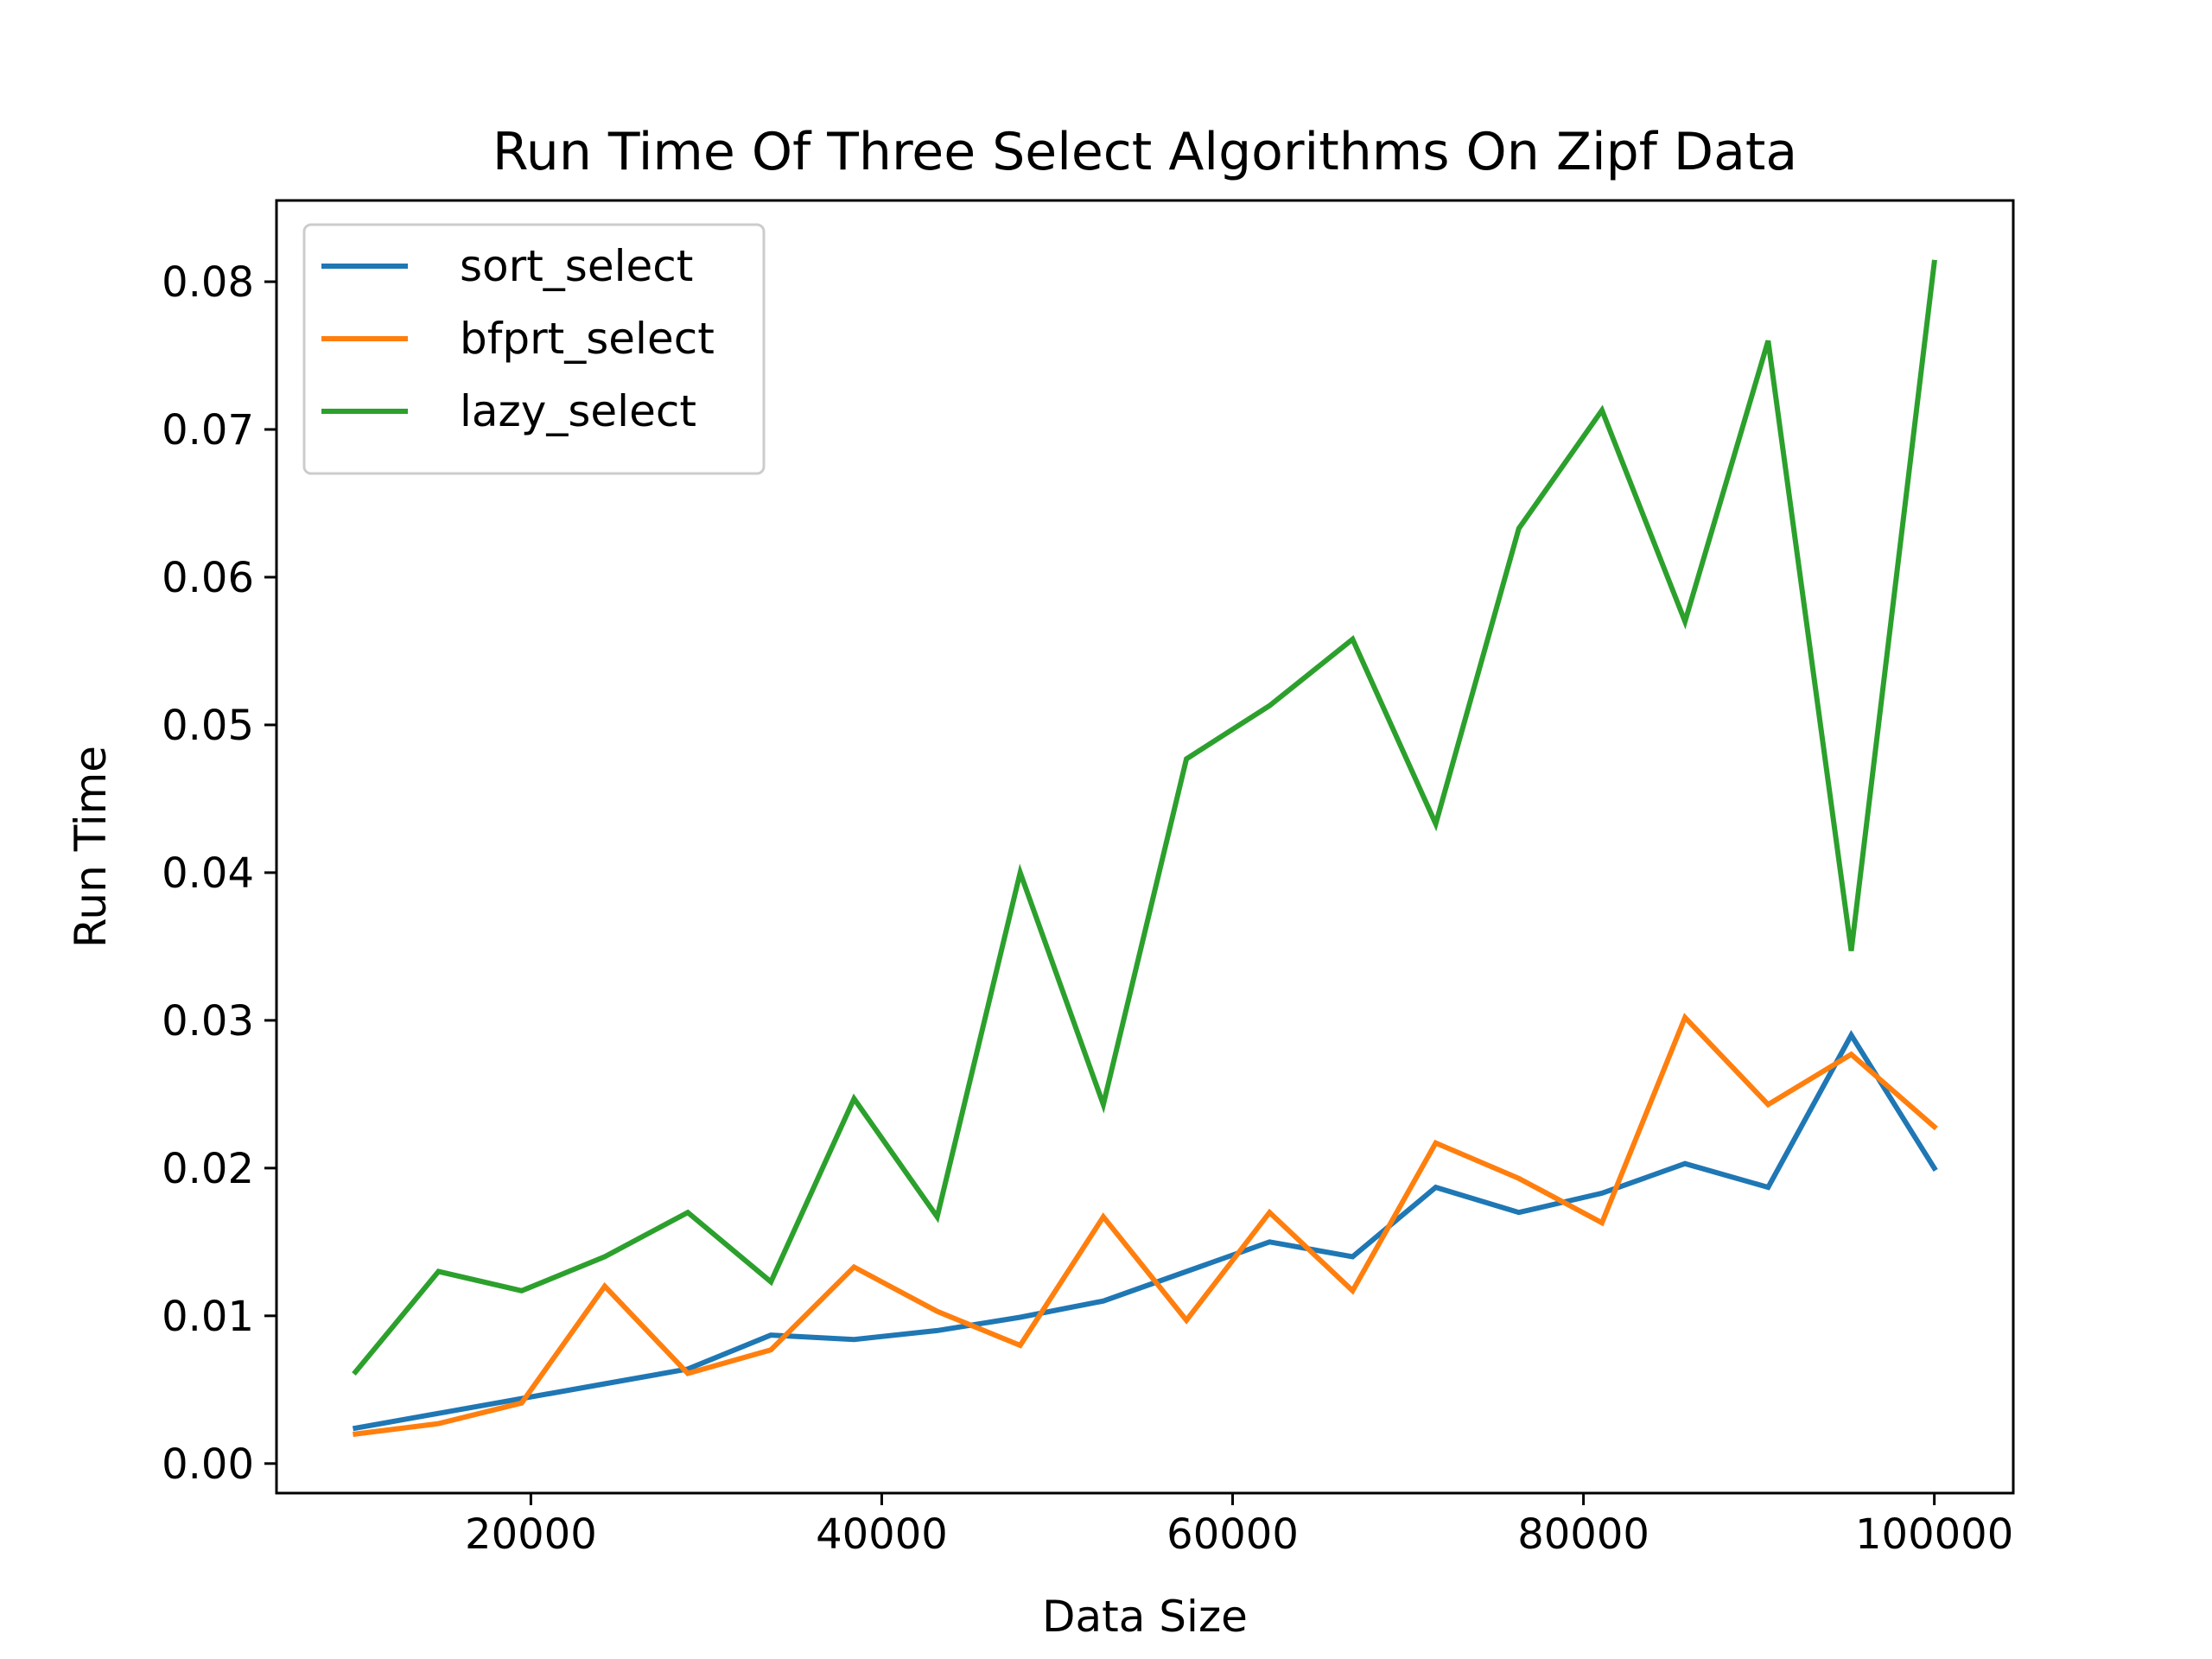  Describe the element at coordinates (208, 1021) in the screenshot. I see `y-tick-label: 0.03` at that location.